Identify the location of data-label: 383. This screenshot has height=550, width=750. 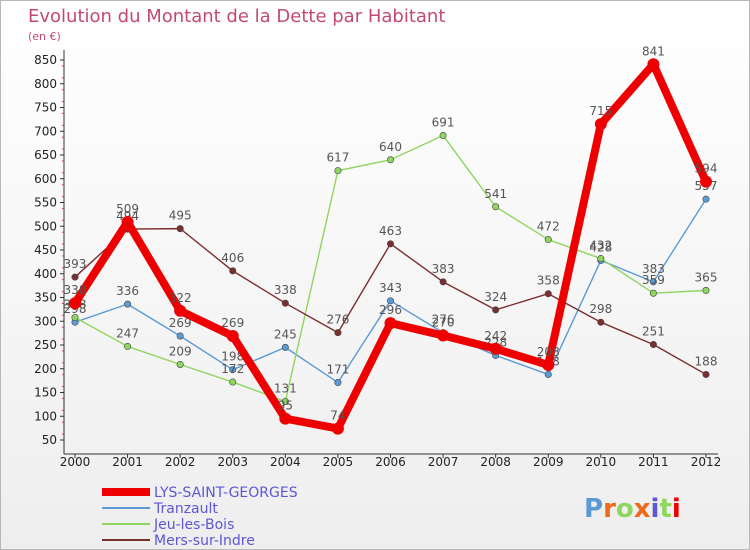
(443, 269).